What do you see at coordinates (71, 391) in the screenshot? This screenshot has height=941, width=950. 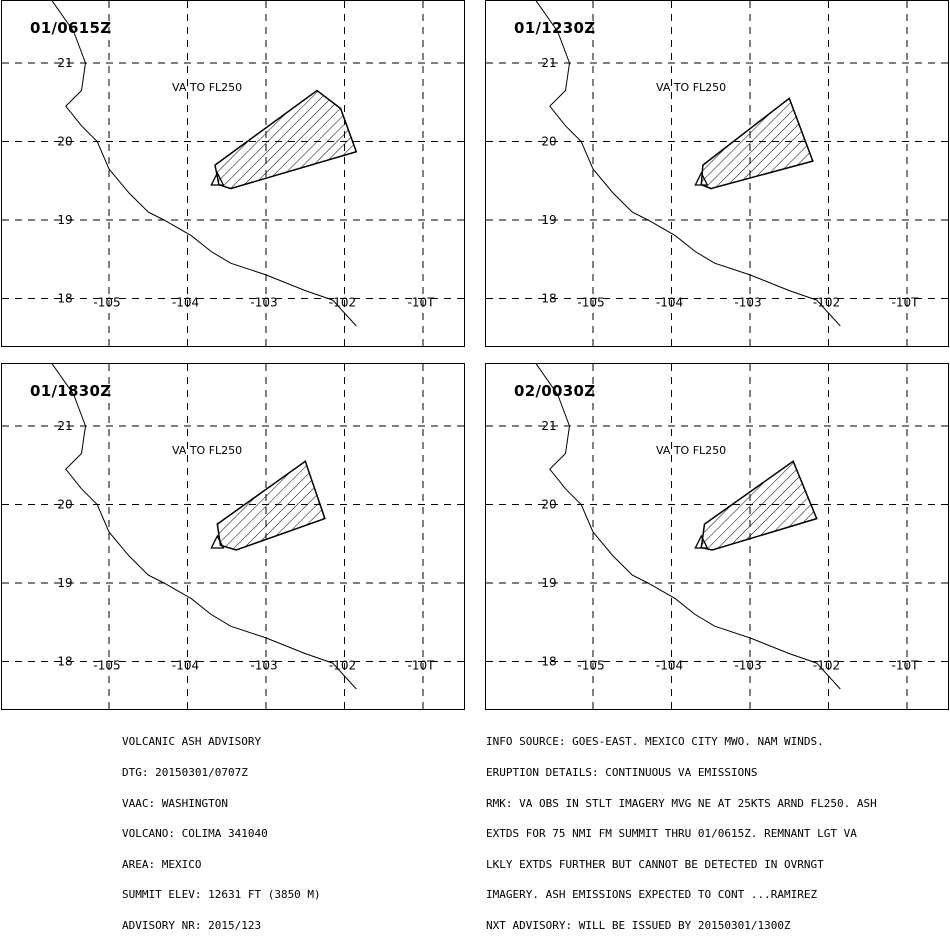 I see `panel-time-title: 01/1830Z` at bounding box center [71, 391].